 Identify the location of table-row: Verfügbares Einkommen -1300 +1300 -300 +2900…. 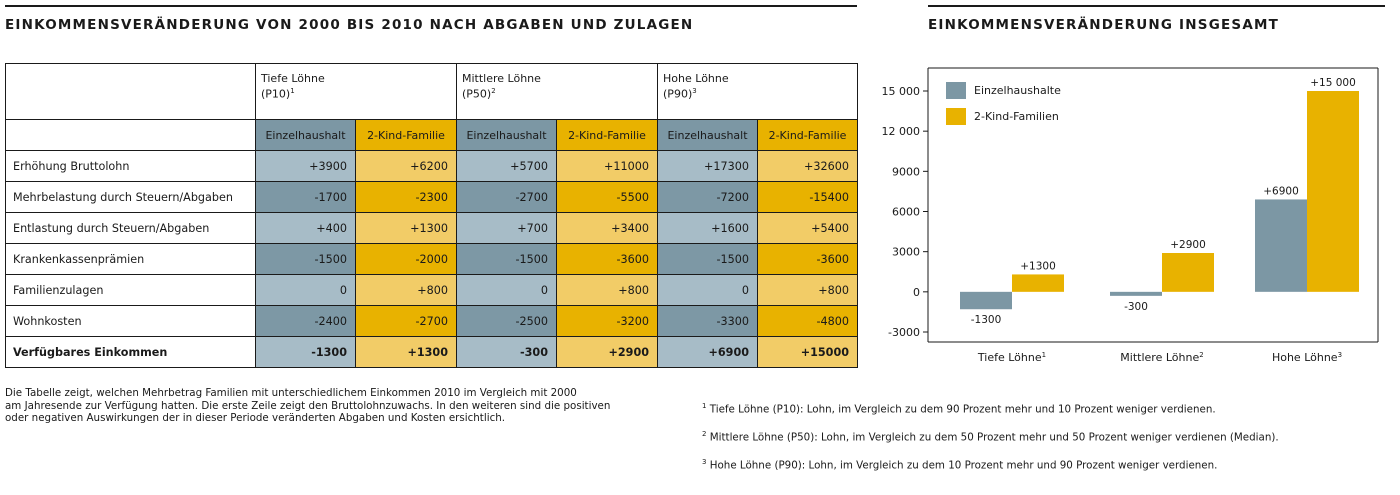
(432, 352).